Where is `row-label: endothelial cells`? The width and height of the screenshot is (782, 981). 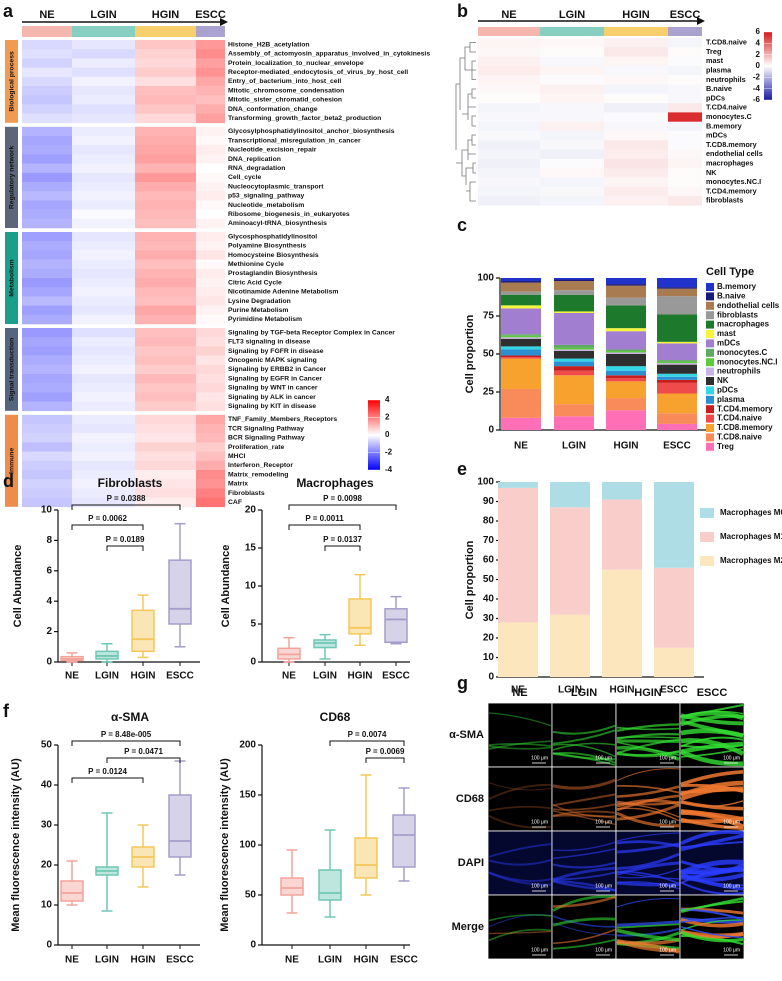 row-label: endothelial cells is located at coordinates (734, 153).